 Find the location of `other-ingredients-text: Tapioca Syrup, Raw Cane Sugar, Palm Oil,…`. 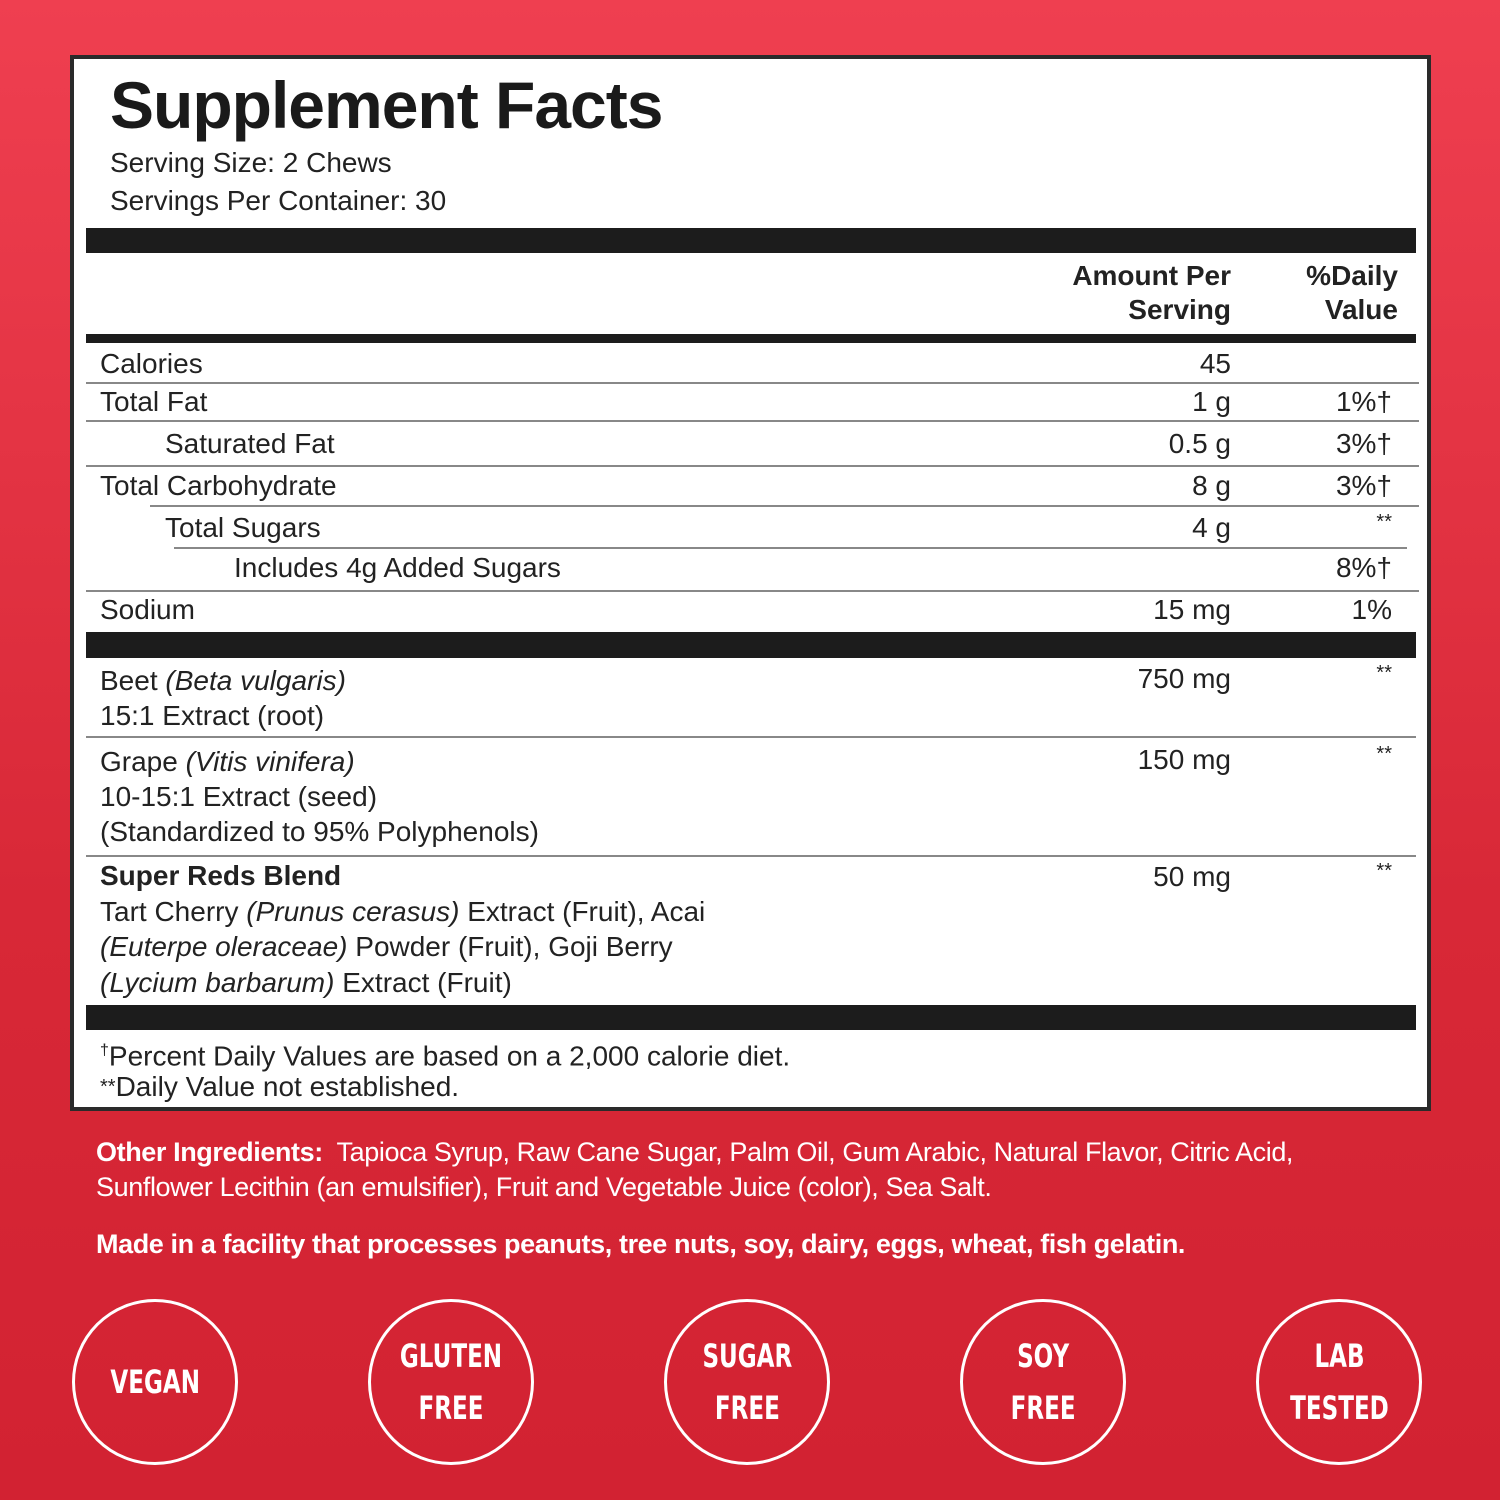

other-ingredients-text: Tapioca Syrup, Raw Cane Sugar, Palm Oil,… is located at coordinates (815, 1152).